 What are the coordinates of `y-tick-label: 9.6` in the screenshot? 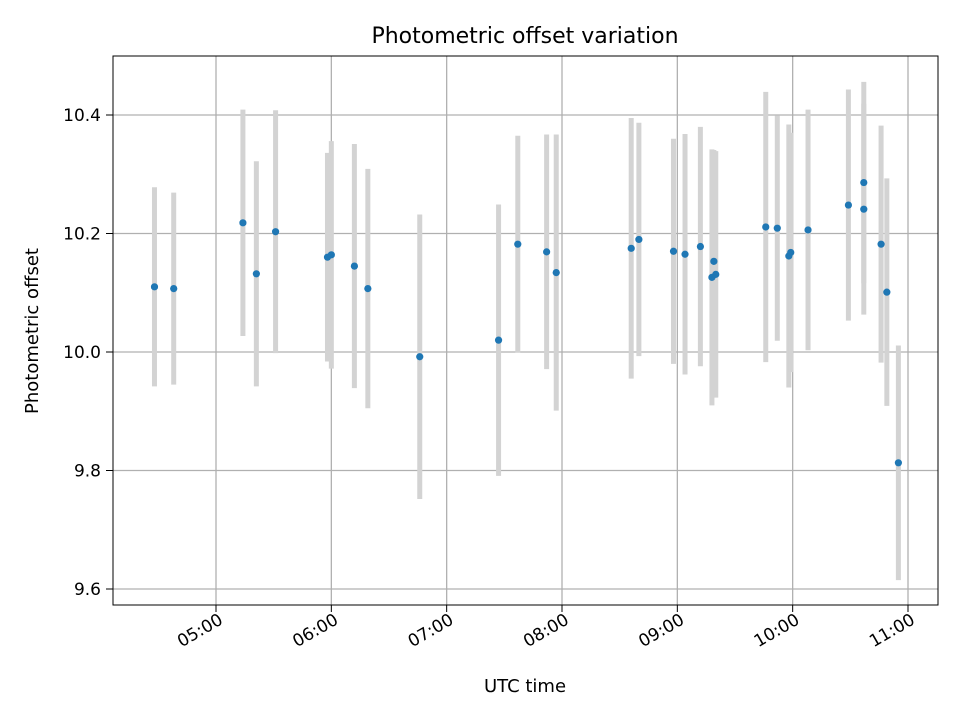 It's located at (87, 590).